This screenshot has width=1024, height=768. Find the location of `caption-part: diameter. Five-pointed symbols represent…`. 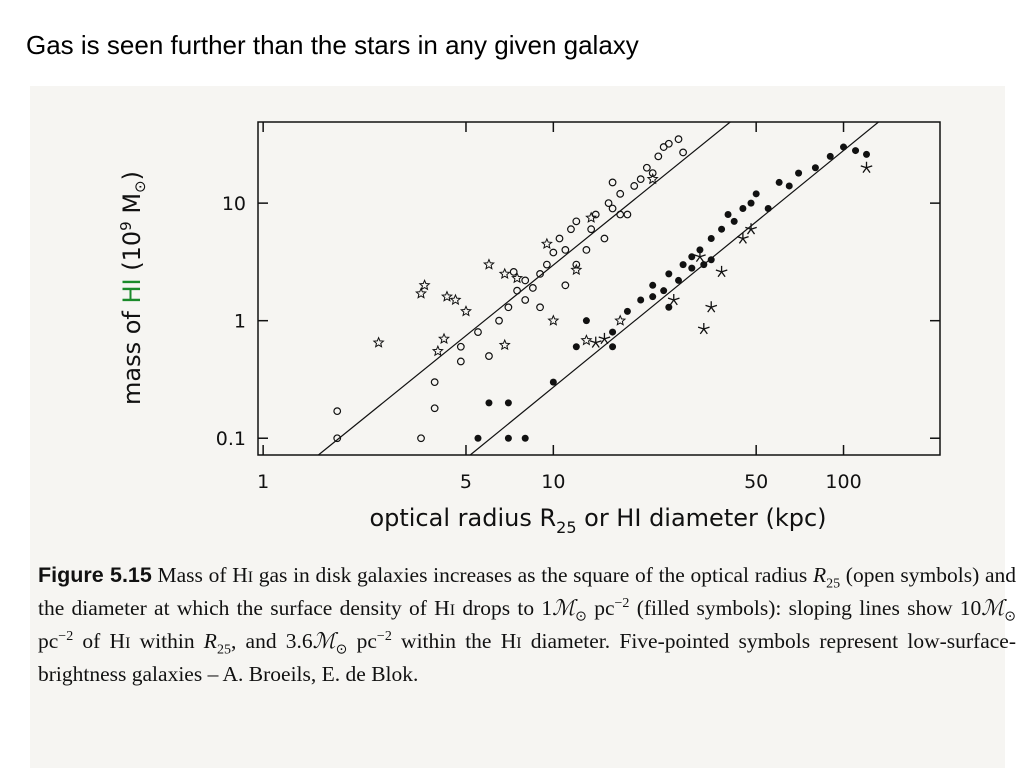

caption-part: diameter. Five-pointed symbols represent… is located at coordinates (527, 657).